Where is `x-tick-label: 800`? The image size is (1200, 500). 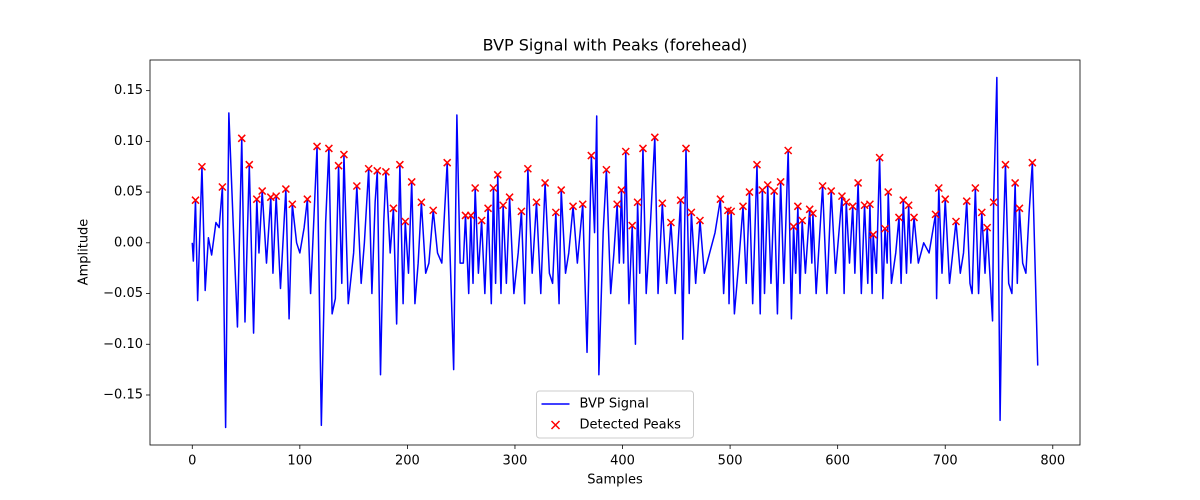 x-tick-label: 800 is located at coordinates (1052, 461).